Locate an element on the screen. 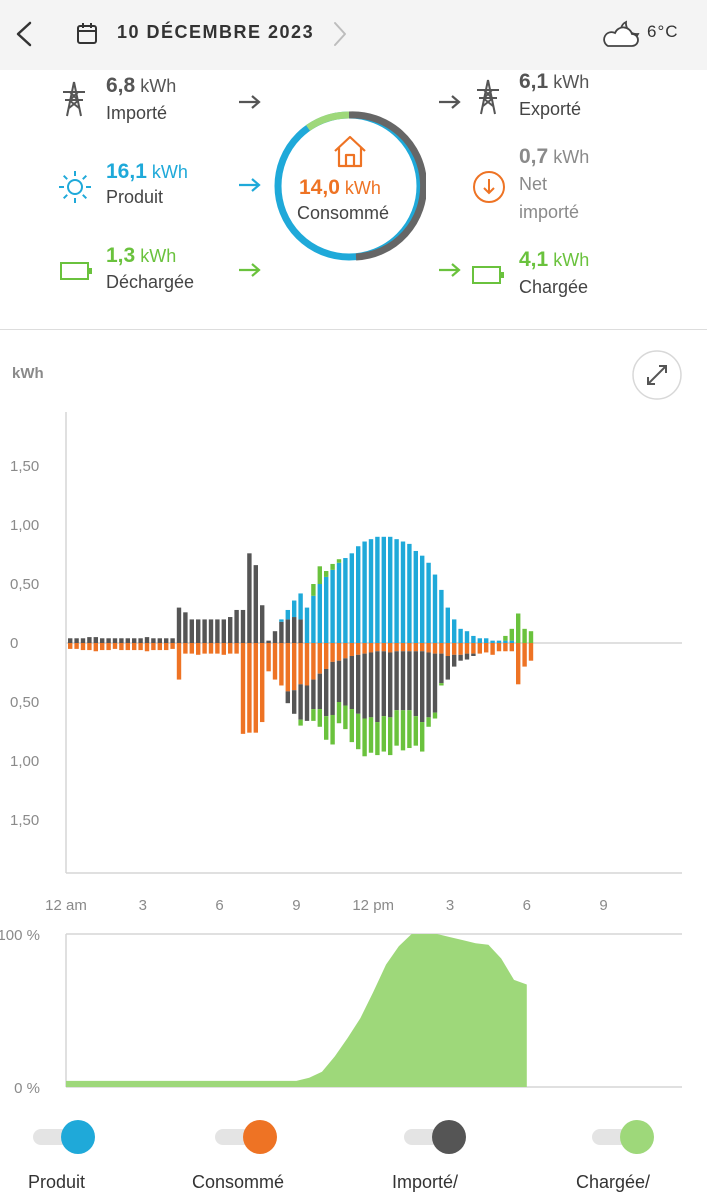  battery-icon is located at coordinates (76, 271).